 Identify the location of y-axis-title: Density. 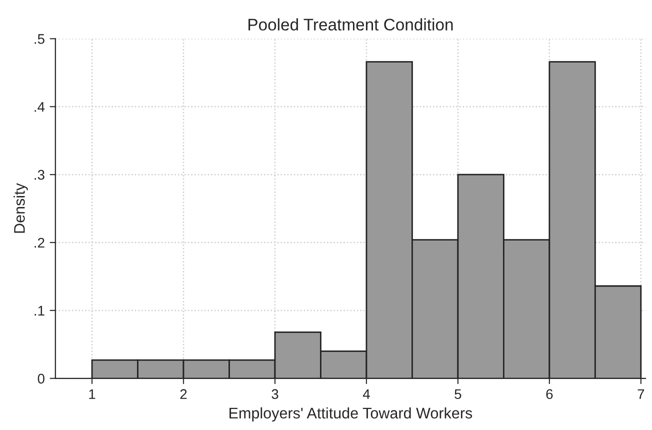
(21, 208).